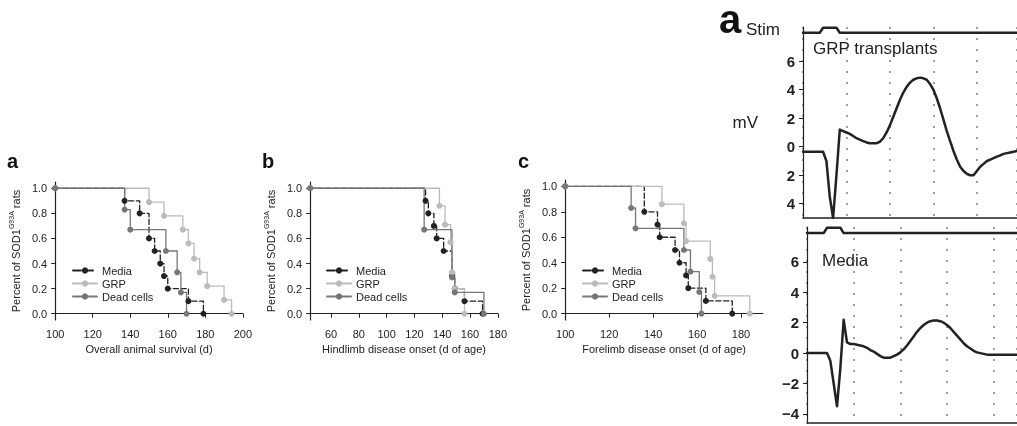 This screenshot has width=1017, height=426. Describe the element at coordinates (404, 349) in the screenshot. I see `x-axis-title: Hindlimb disease onset (d of age)` at that location.